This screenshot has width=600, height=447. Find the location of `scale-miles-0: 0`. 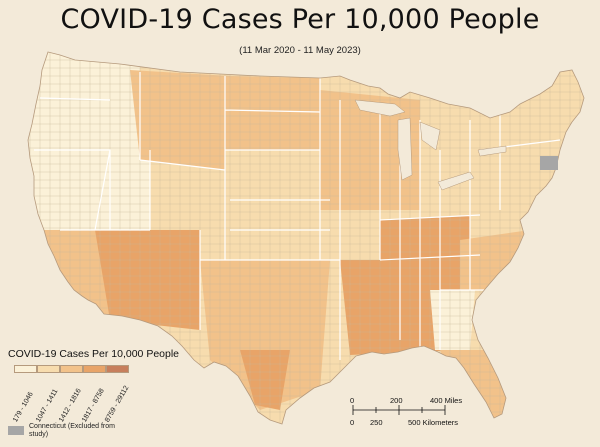

scale-miles-0: 0 is located at coordinates (352, 400).